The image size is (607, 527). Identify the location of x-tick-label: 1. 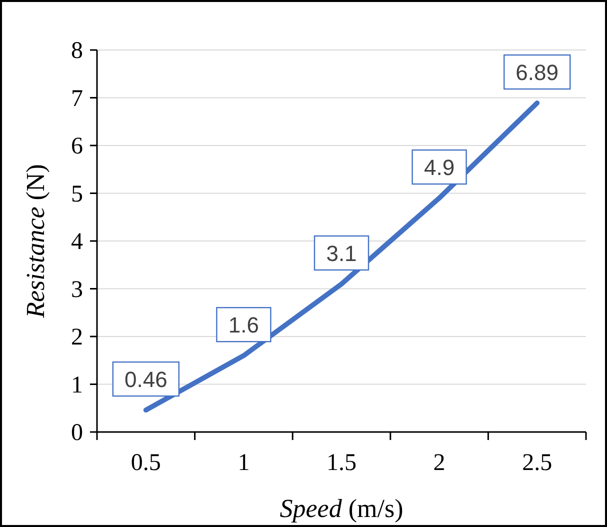
(244, 463).